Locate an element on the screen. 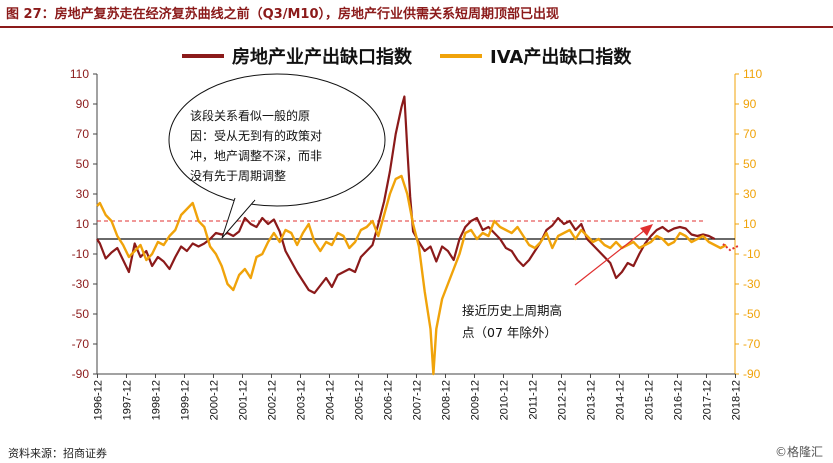 This screenshot has height=463, width=833. left-tick-label: 70 is located at coordinates (83, 134).